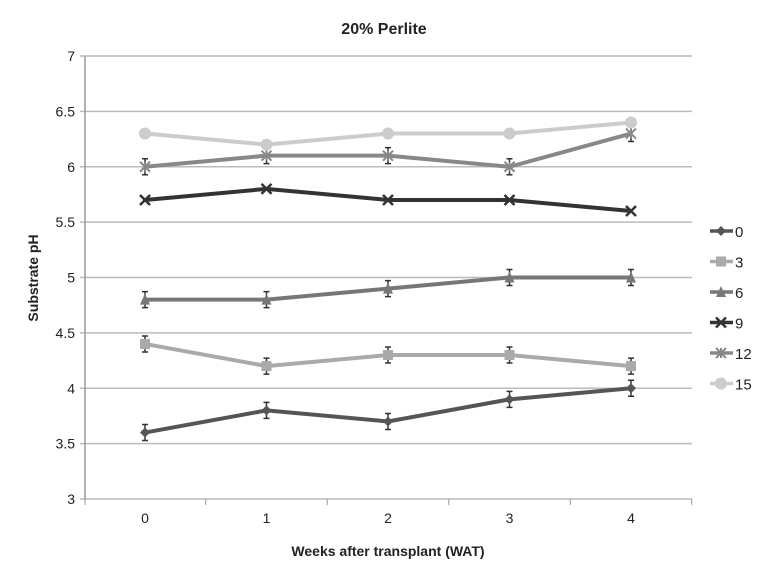 The width and height of the screenshot is (768, 576). I want to click on chart-title: 20% Perlite, so click(383, 29).